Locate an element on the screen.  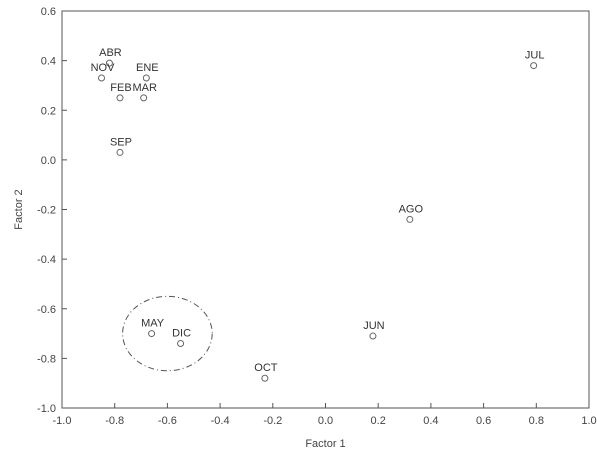
data-point-may is located at coordinates (152, 334).